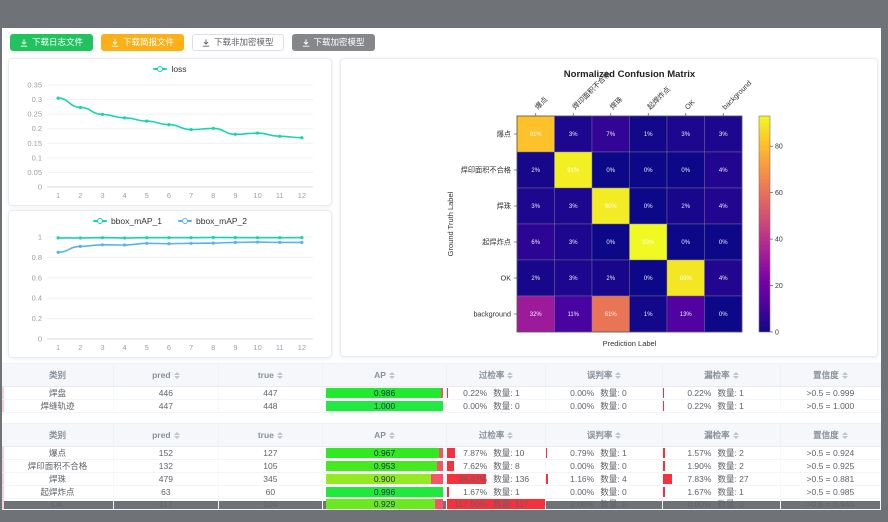 The width and height of the screenshot is (888, 522). What do you see at coordinates (166, 504) in the screenshot?
I see `cell-pred: 117` at bounding box center [166, 504].